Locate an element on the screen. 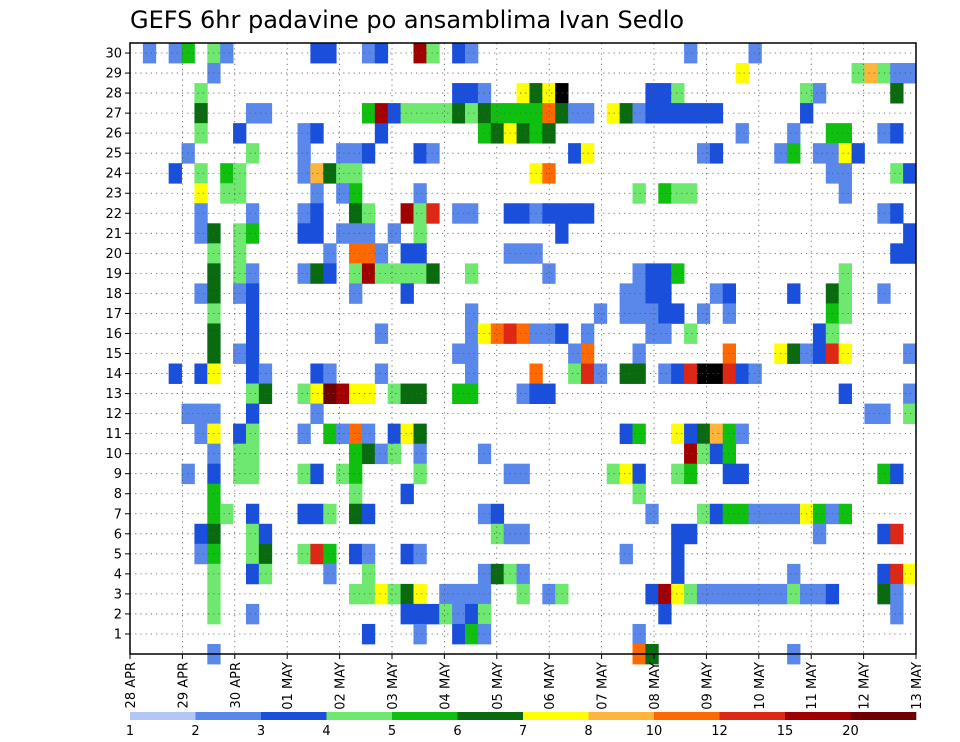 The image size is (960, 742). y-tick-label: 18 is located at coordinates (113, 294).